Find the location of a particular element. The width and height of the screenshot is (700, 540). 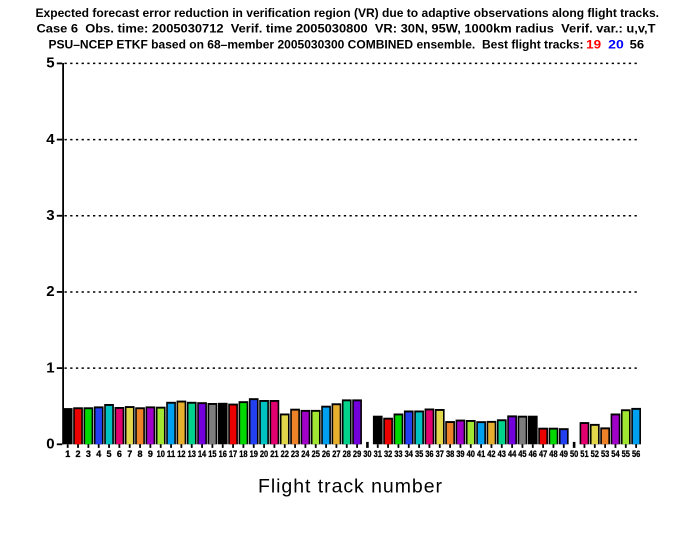

svg-text: 52 is located at coordinates (595, 454).